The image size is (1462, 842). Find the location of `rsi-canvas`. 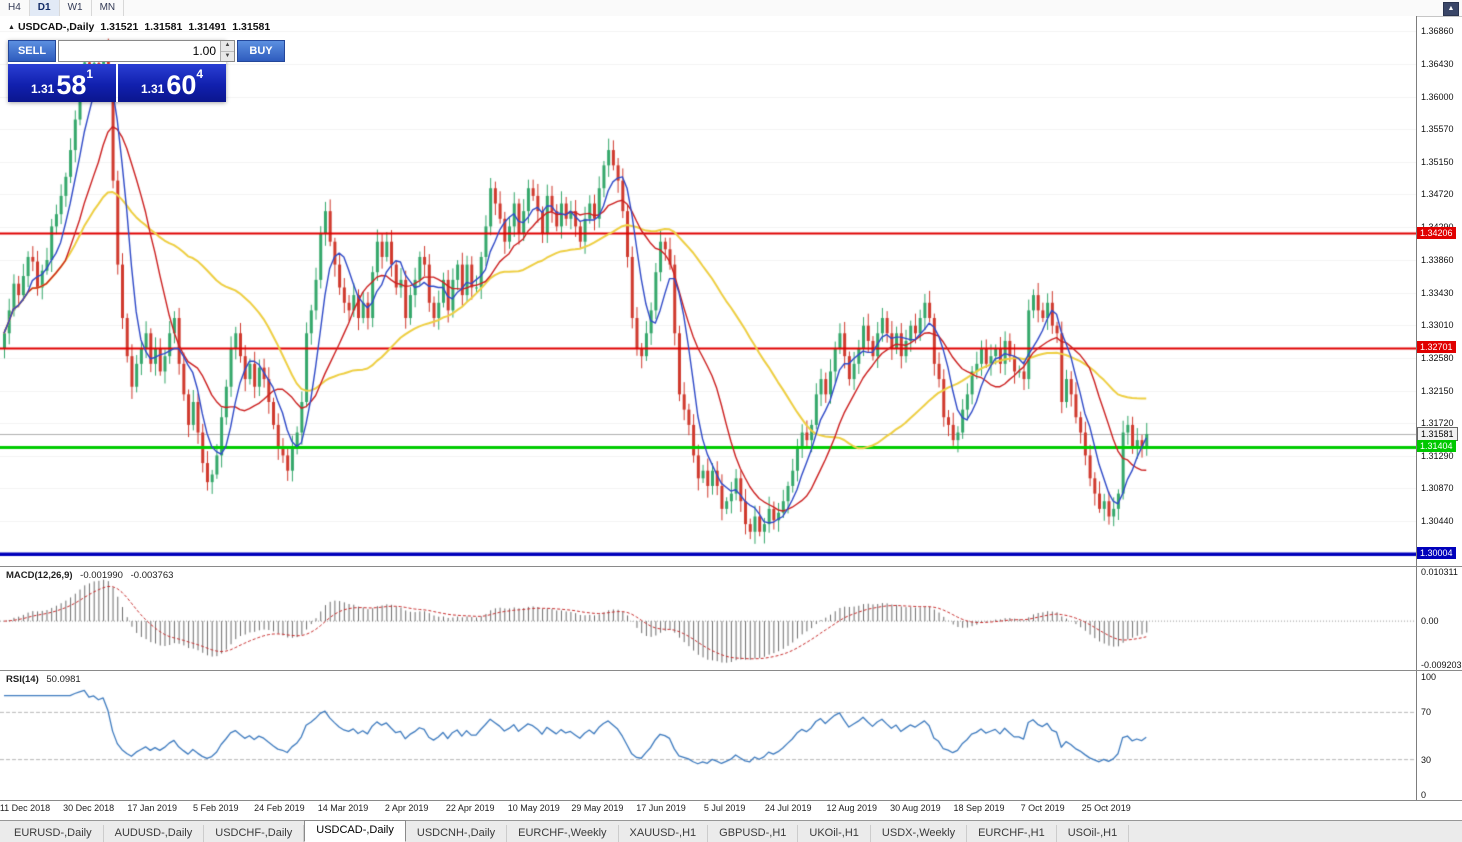

rsi-canvas is located at coordinates (708, 735).